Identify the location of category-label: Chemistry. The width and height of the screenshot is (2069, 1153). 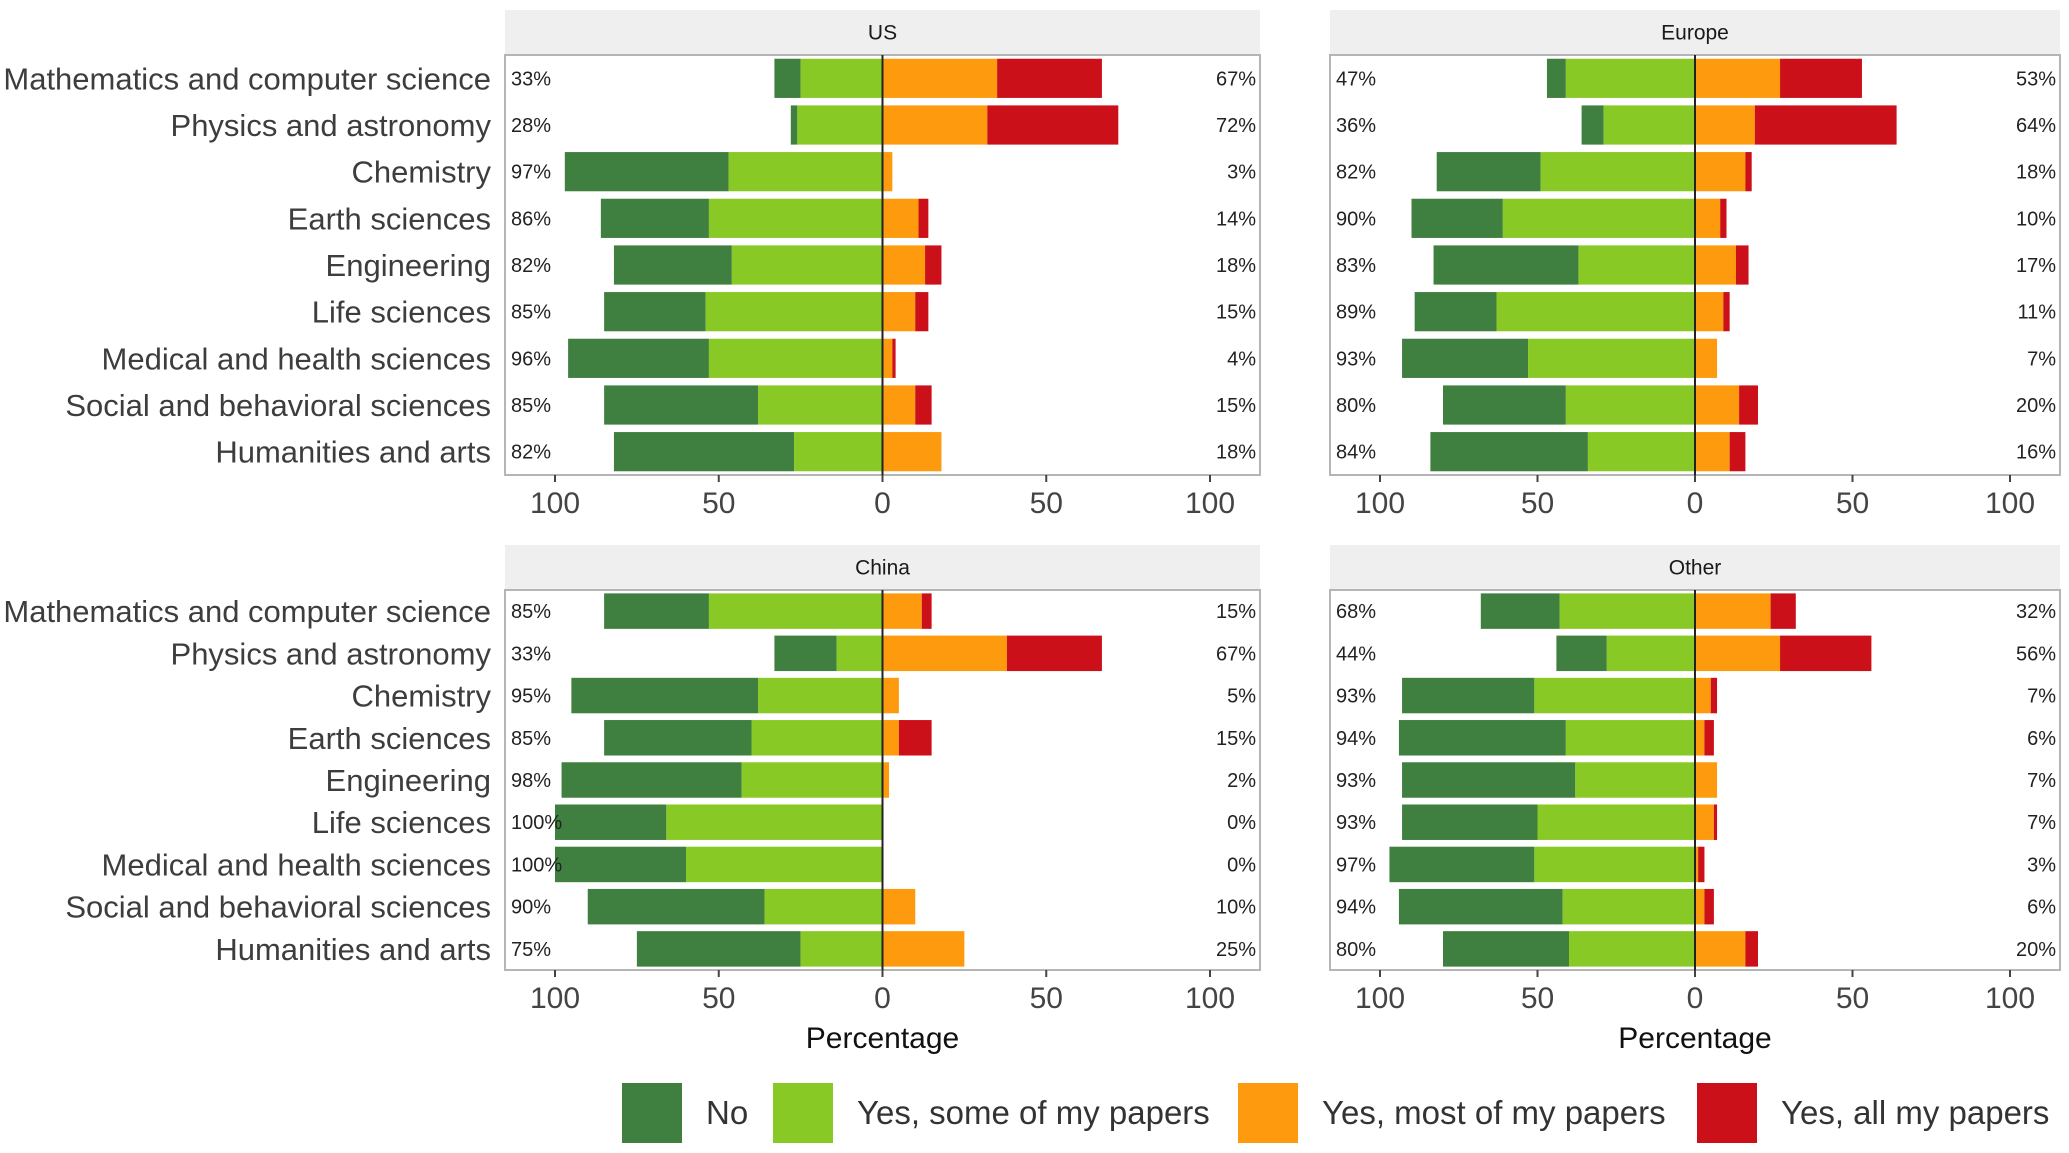
(421, 696).